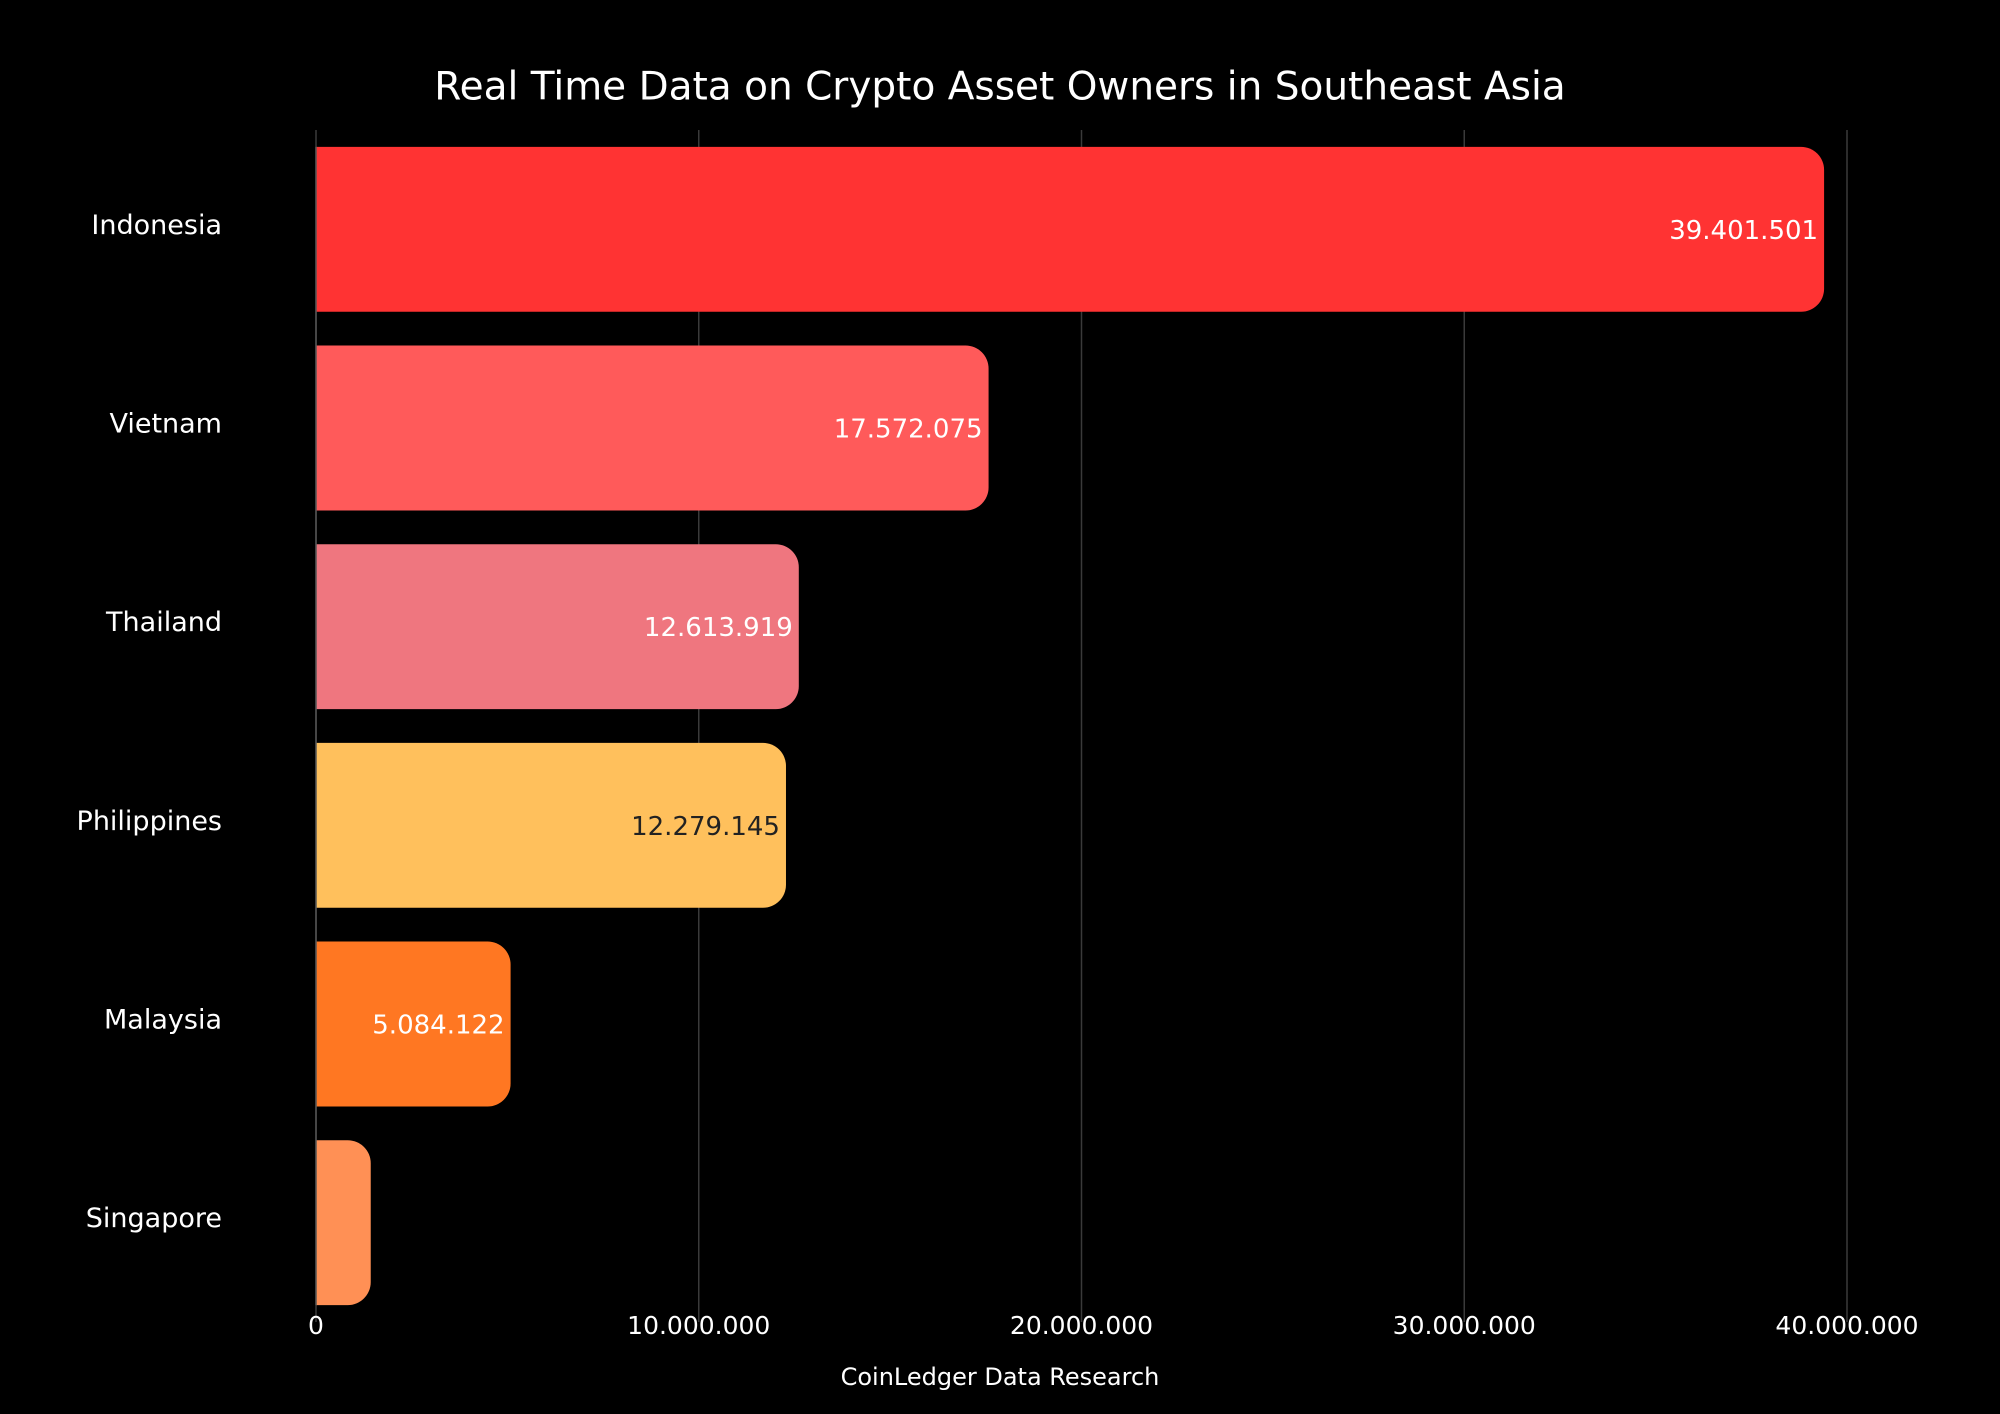 Image resolution: width=2000 pixels, height=1414 pixels. What do you see at coordinates (698, 1325) in the screenshot?
I see `x-tick-label: 10.000.000` at bounding box center [698, 1325].